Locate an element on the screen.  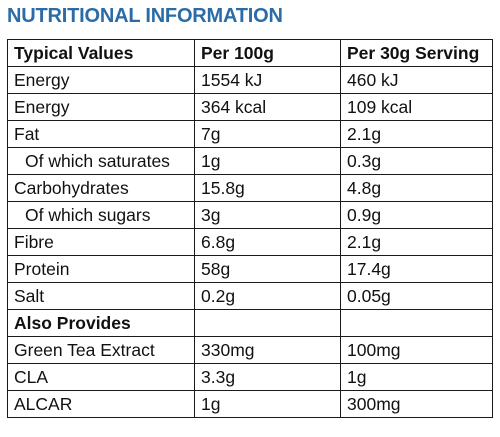
table-row: CLA 3.3g 1g is located at coordinates (250, 377).